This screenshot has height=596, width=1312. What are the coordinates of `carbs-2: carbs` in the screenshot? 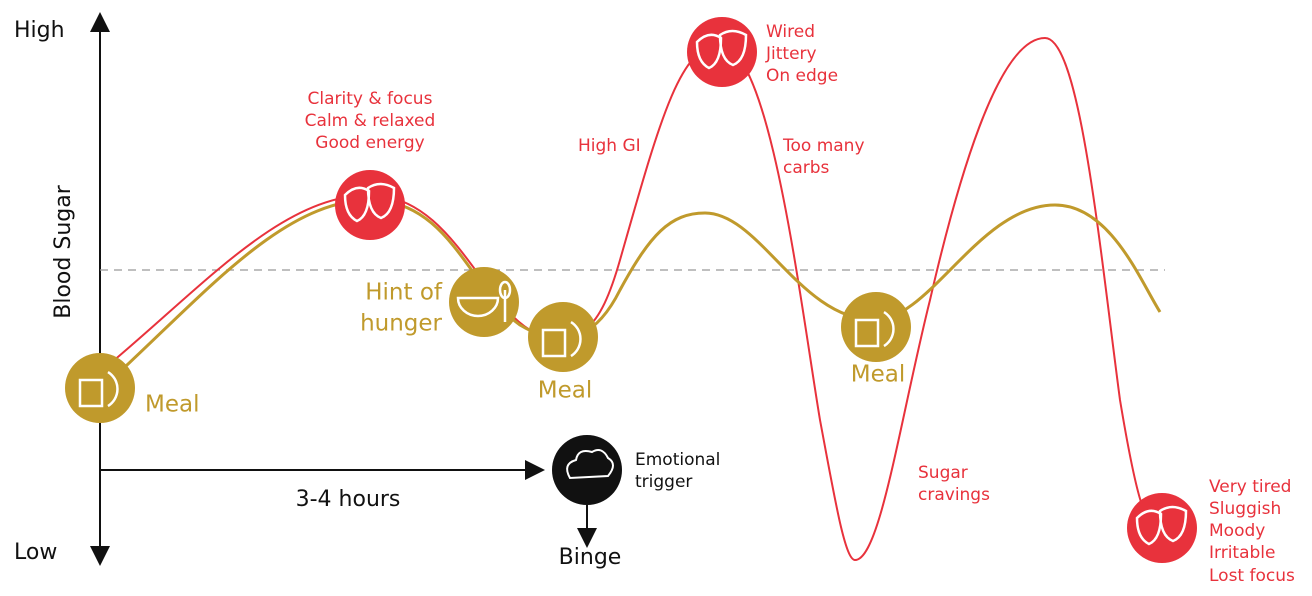 It's located at (806, 168).